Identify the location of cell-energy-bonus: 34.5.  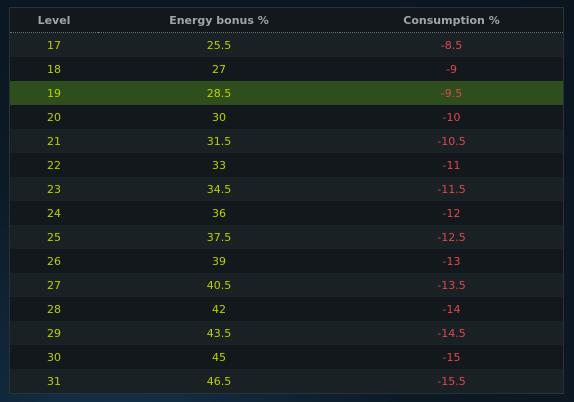
(219, 189).